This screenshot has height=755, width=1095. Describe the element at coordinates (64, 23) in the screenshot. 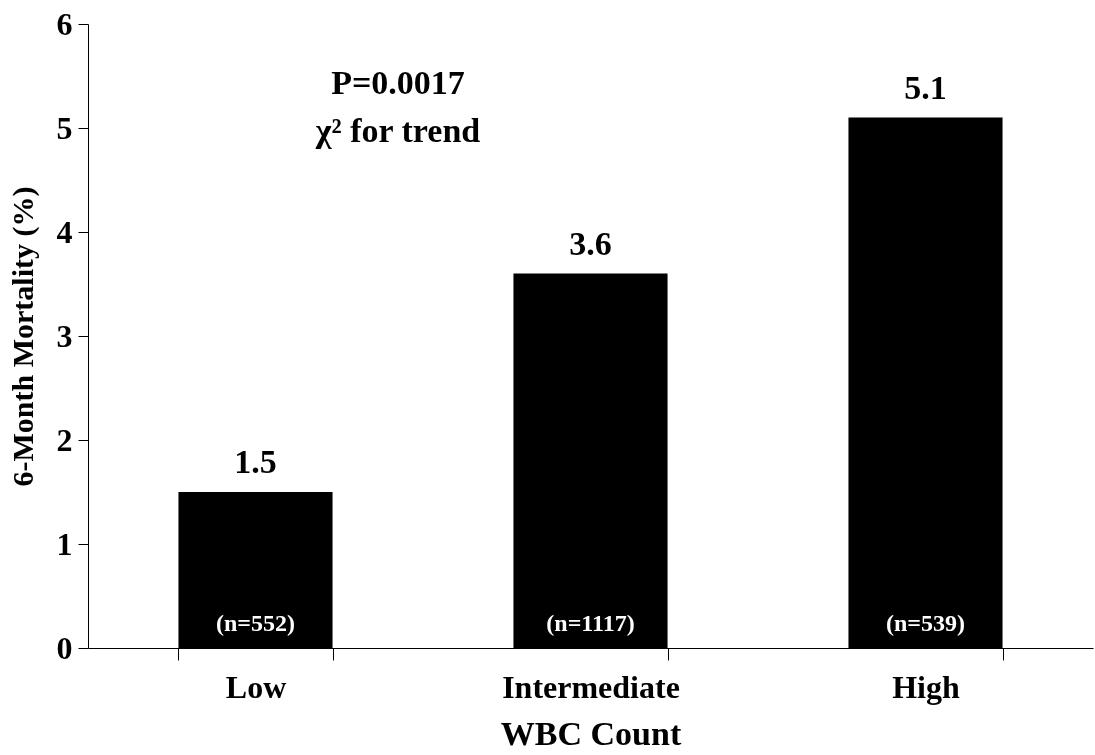

I see `y-tick-label: 6` at that location.